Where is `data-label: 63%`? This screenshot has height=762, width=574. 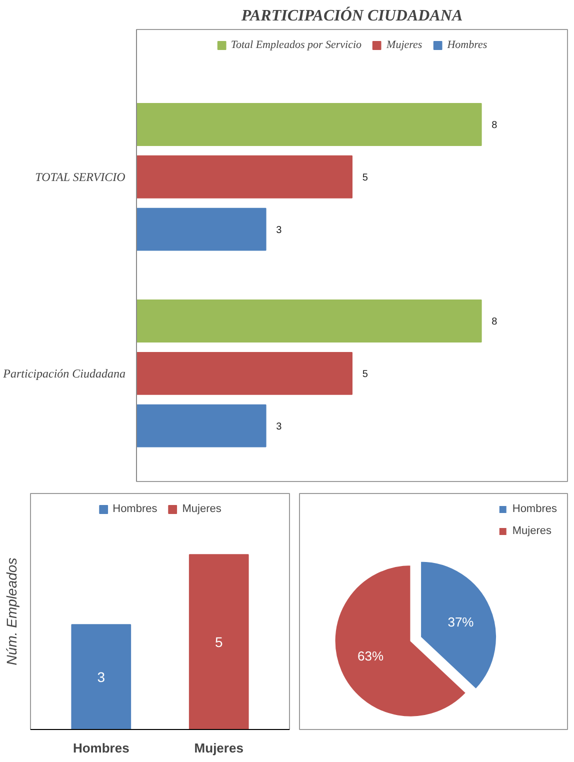 data-label: 63% is located at coordinates (371, 656).